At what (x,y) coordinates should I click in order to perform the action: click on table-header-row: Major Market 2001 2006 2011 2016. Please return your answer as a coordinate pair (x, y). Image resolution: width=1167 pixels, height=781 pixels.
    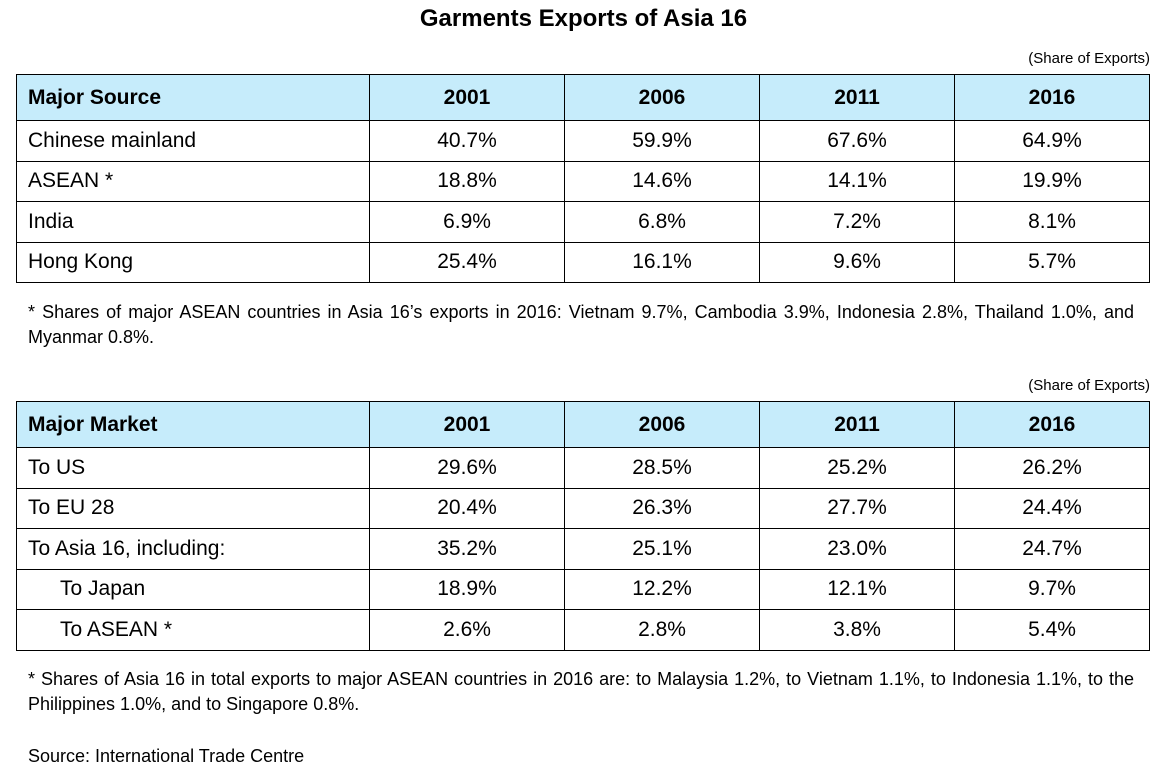
    Looking at the image, I should click on (583, 424).